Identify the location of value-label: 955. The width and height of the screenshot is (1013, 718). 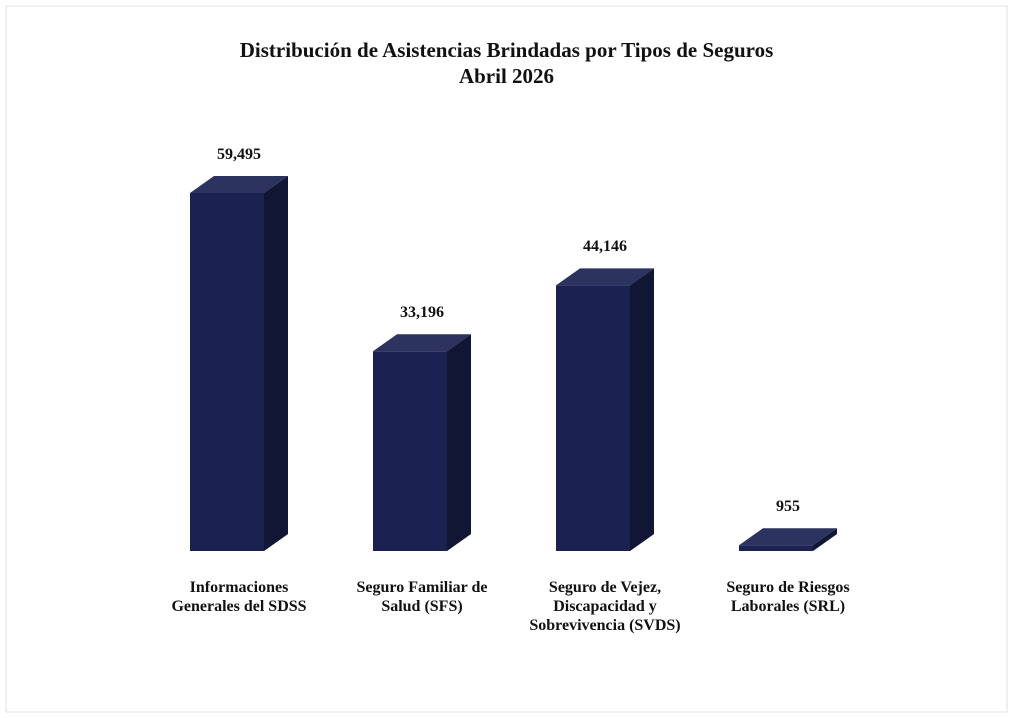
(788, 507).